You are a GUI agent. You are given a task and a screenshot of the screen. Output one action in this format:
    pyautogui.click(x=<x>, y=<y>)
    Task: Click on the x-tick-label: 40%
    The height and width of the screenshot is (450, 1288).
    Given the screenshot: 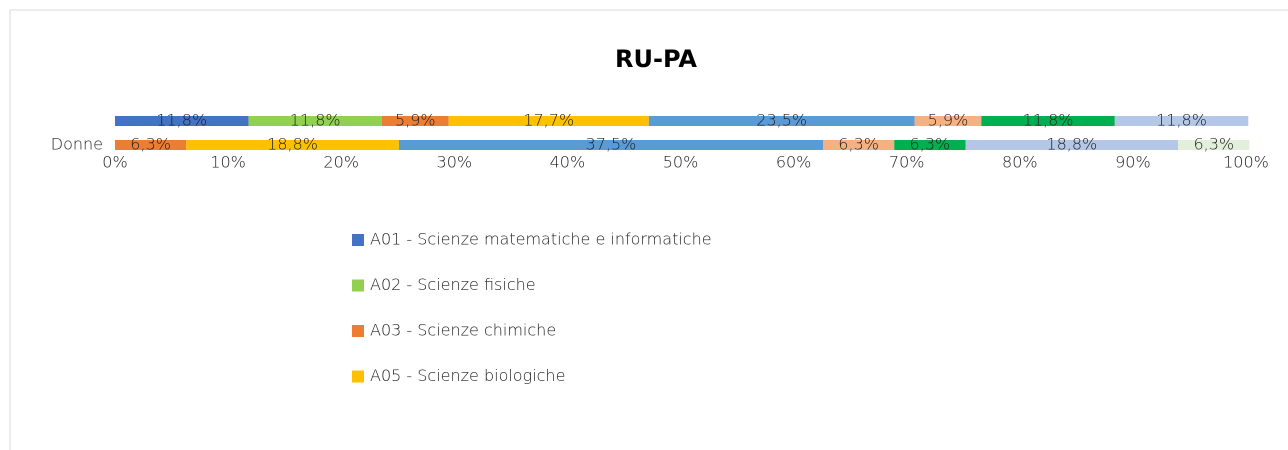 What is the action you would take?
    pyautogui.click(x=568, y=162)
    